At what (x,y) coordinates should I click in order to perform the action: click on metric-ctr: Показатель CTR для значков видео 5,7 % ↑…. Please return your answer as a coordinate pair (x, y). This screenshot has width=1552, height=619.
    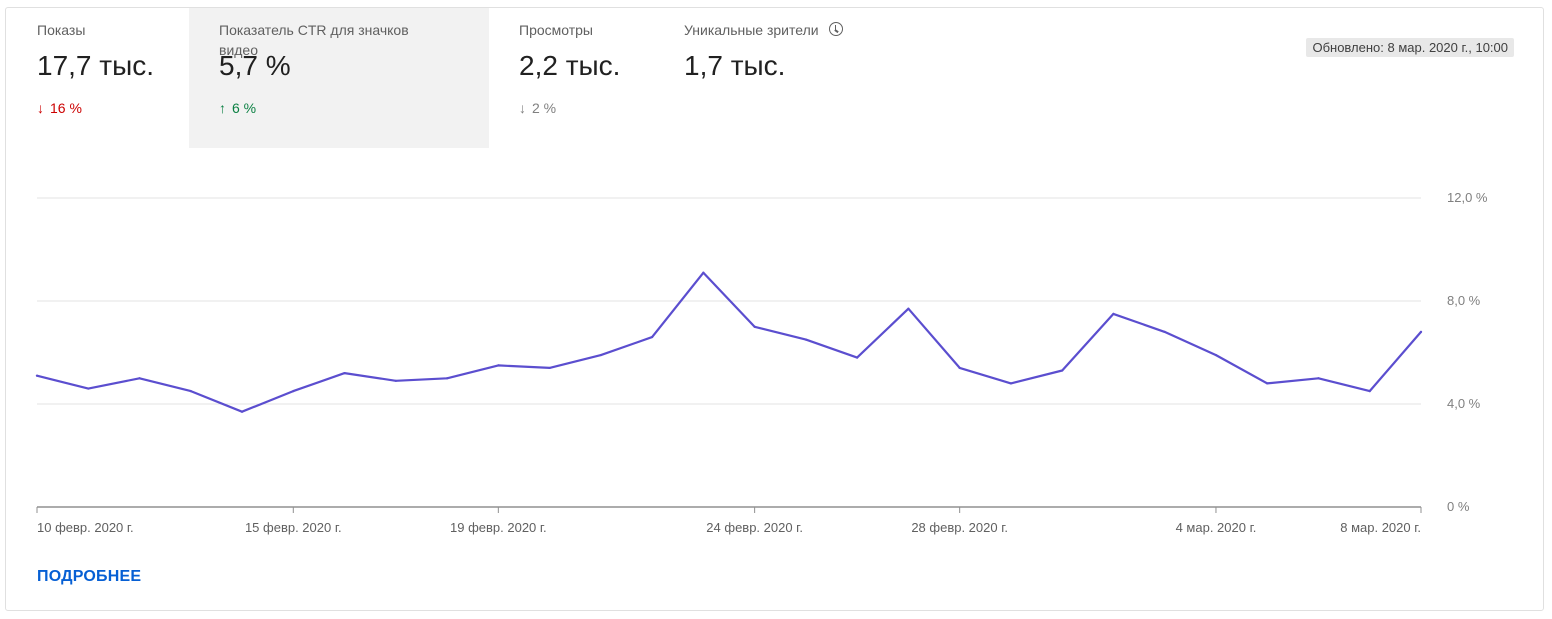
    Looking at the image, I should click on (339, 78).